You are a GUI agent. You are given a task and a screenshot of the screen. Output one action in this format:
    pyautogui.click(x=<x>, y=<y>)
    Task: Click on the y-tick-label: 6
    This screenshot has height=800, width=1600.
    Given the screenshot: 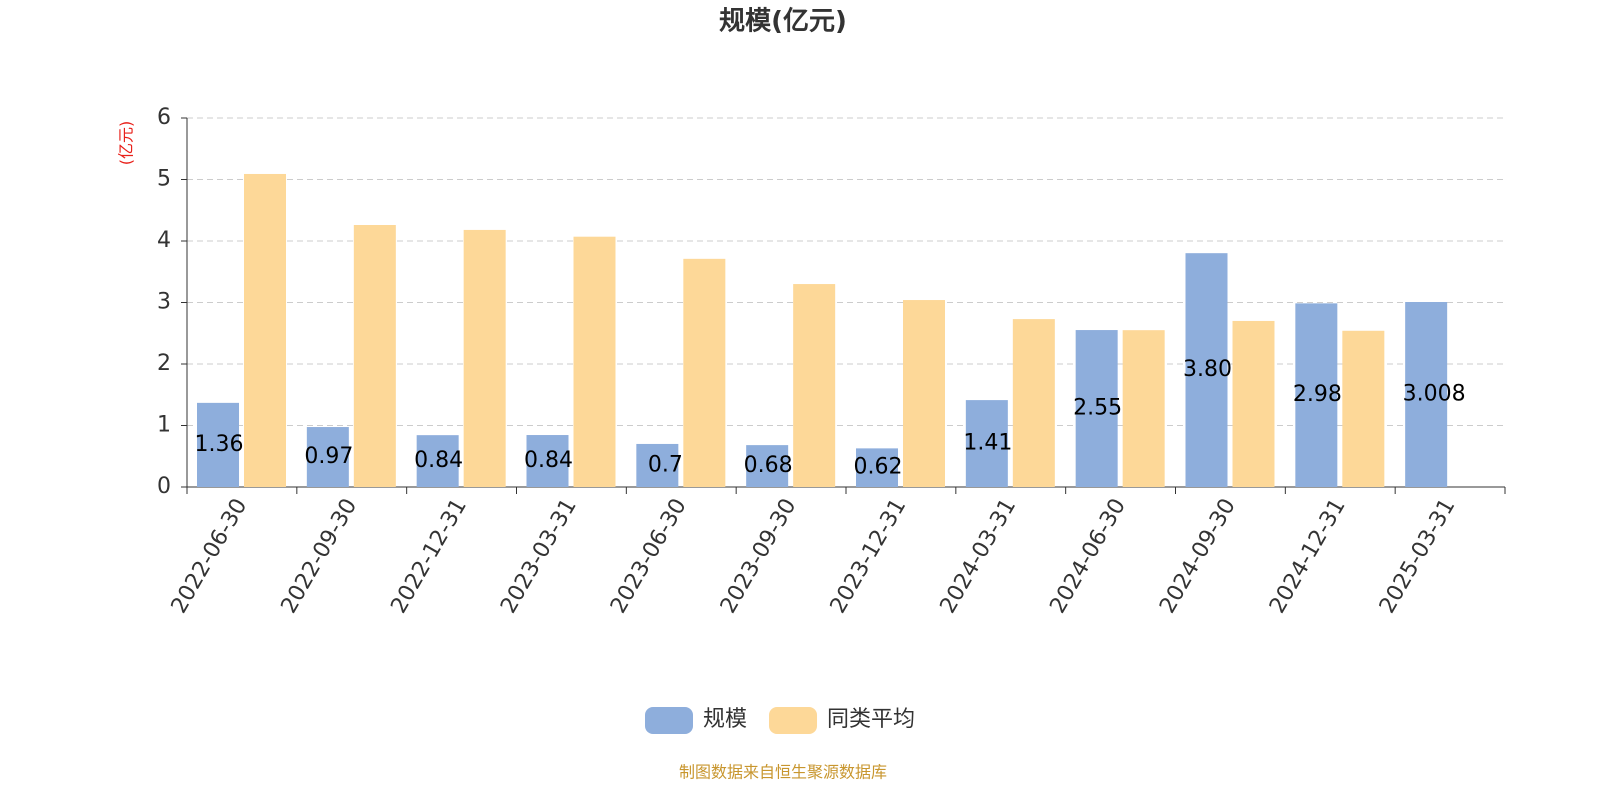 What is the action you would take?
    pyautogui.click(x=164, y=117)
    